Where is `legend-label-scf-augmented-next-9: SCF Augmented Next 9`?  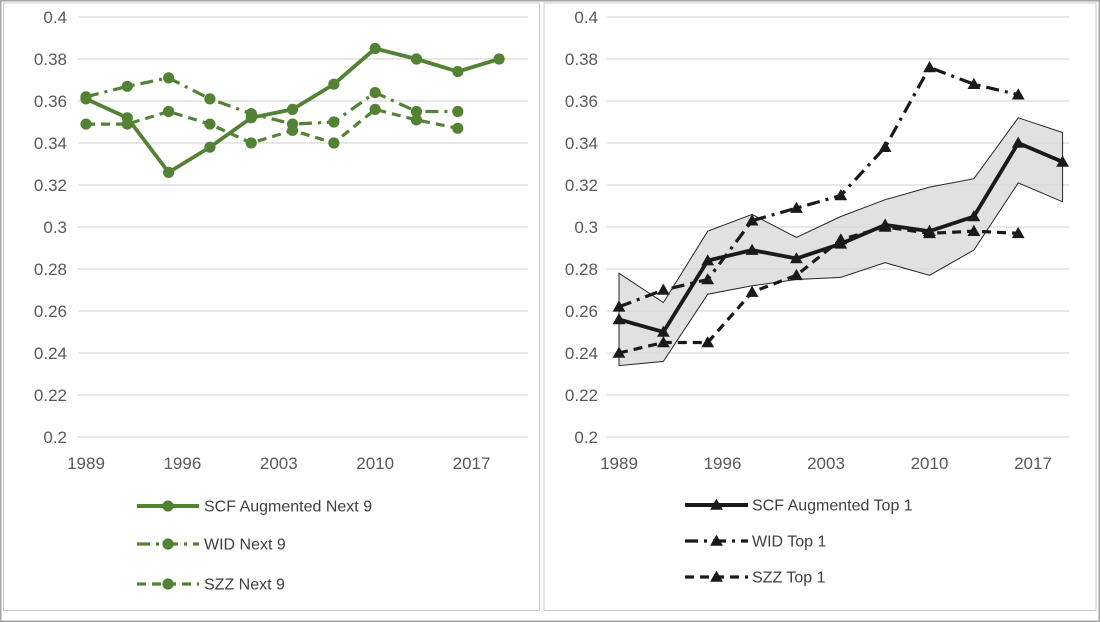
legend-label-scf-augmented-next-9: SCF Augmented Next 9 is located at coordinates (288, 507).